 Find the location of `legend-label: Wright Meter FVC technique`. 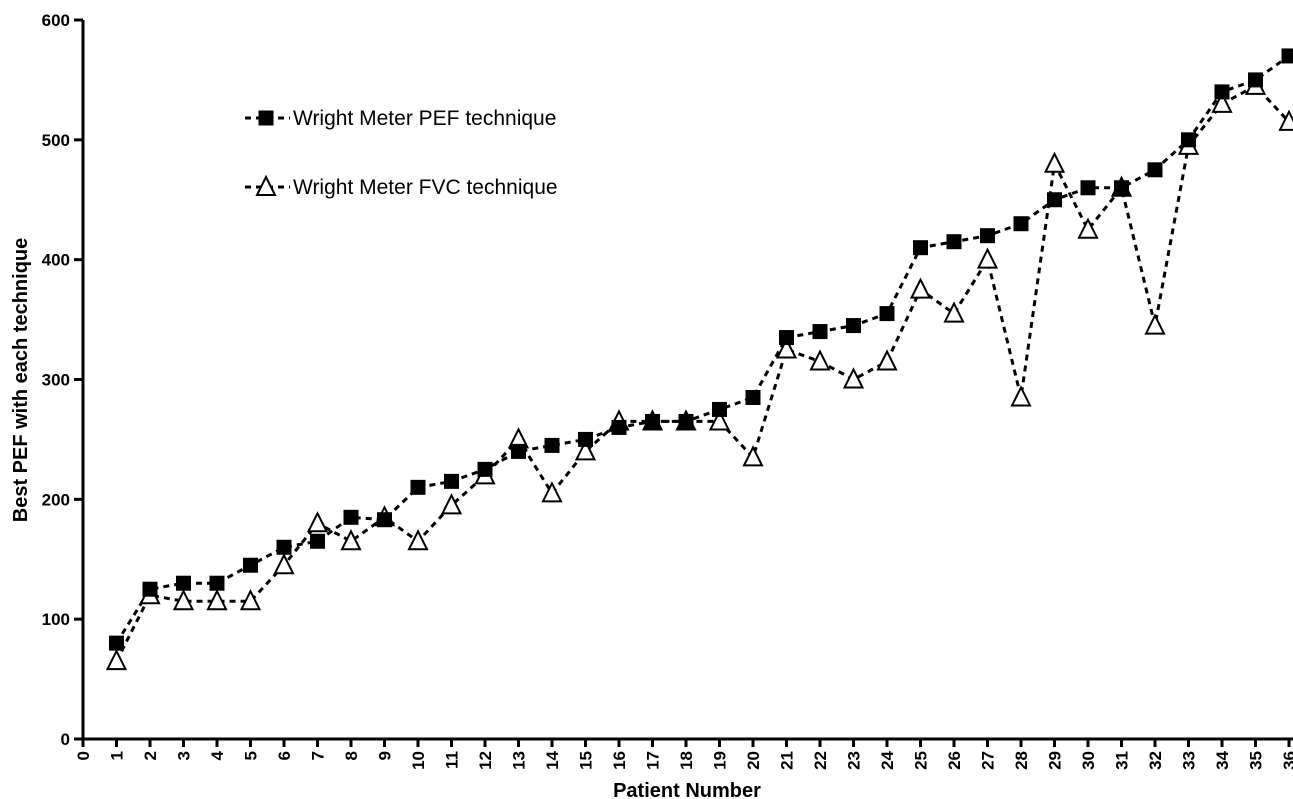

legend-label: Wright Meter FVC technique is located at coordinates (425, 187).